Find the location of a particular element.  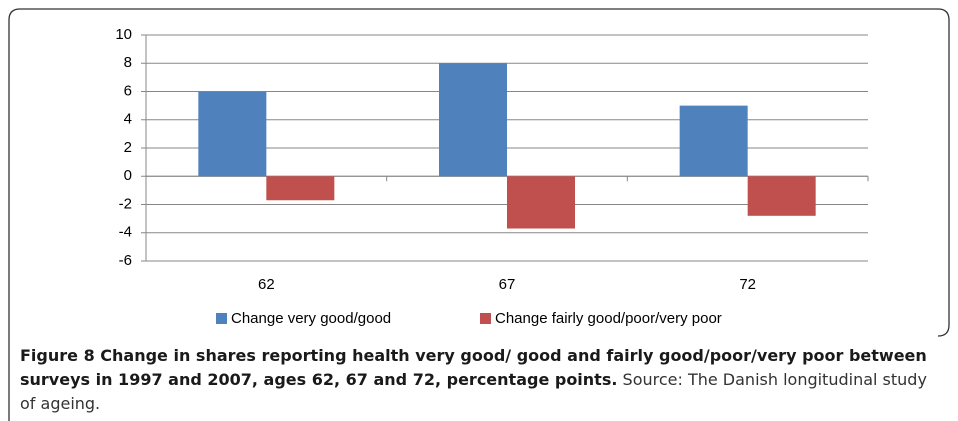

y-tick-label: 8 is located at coordinates (128, 62).